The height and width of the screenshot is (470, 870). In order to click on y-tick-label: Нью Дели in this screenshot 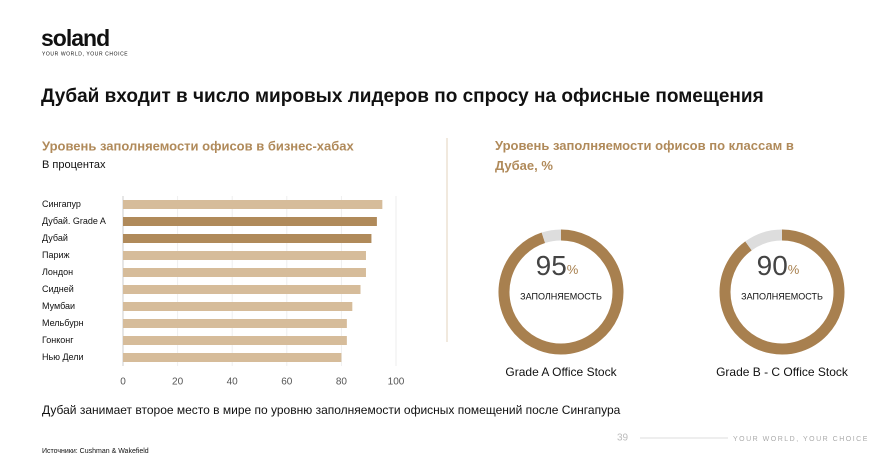, I will do `click(63, 357)`.